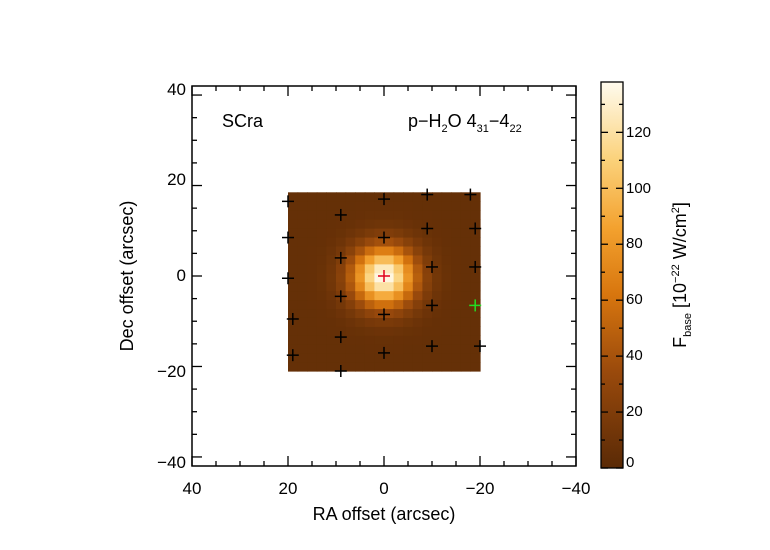 This screenshot has height=550, width=770. I want to click on colorbar-label-exp2: 2, so click(676, 210).